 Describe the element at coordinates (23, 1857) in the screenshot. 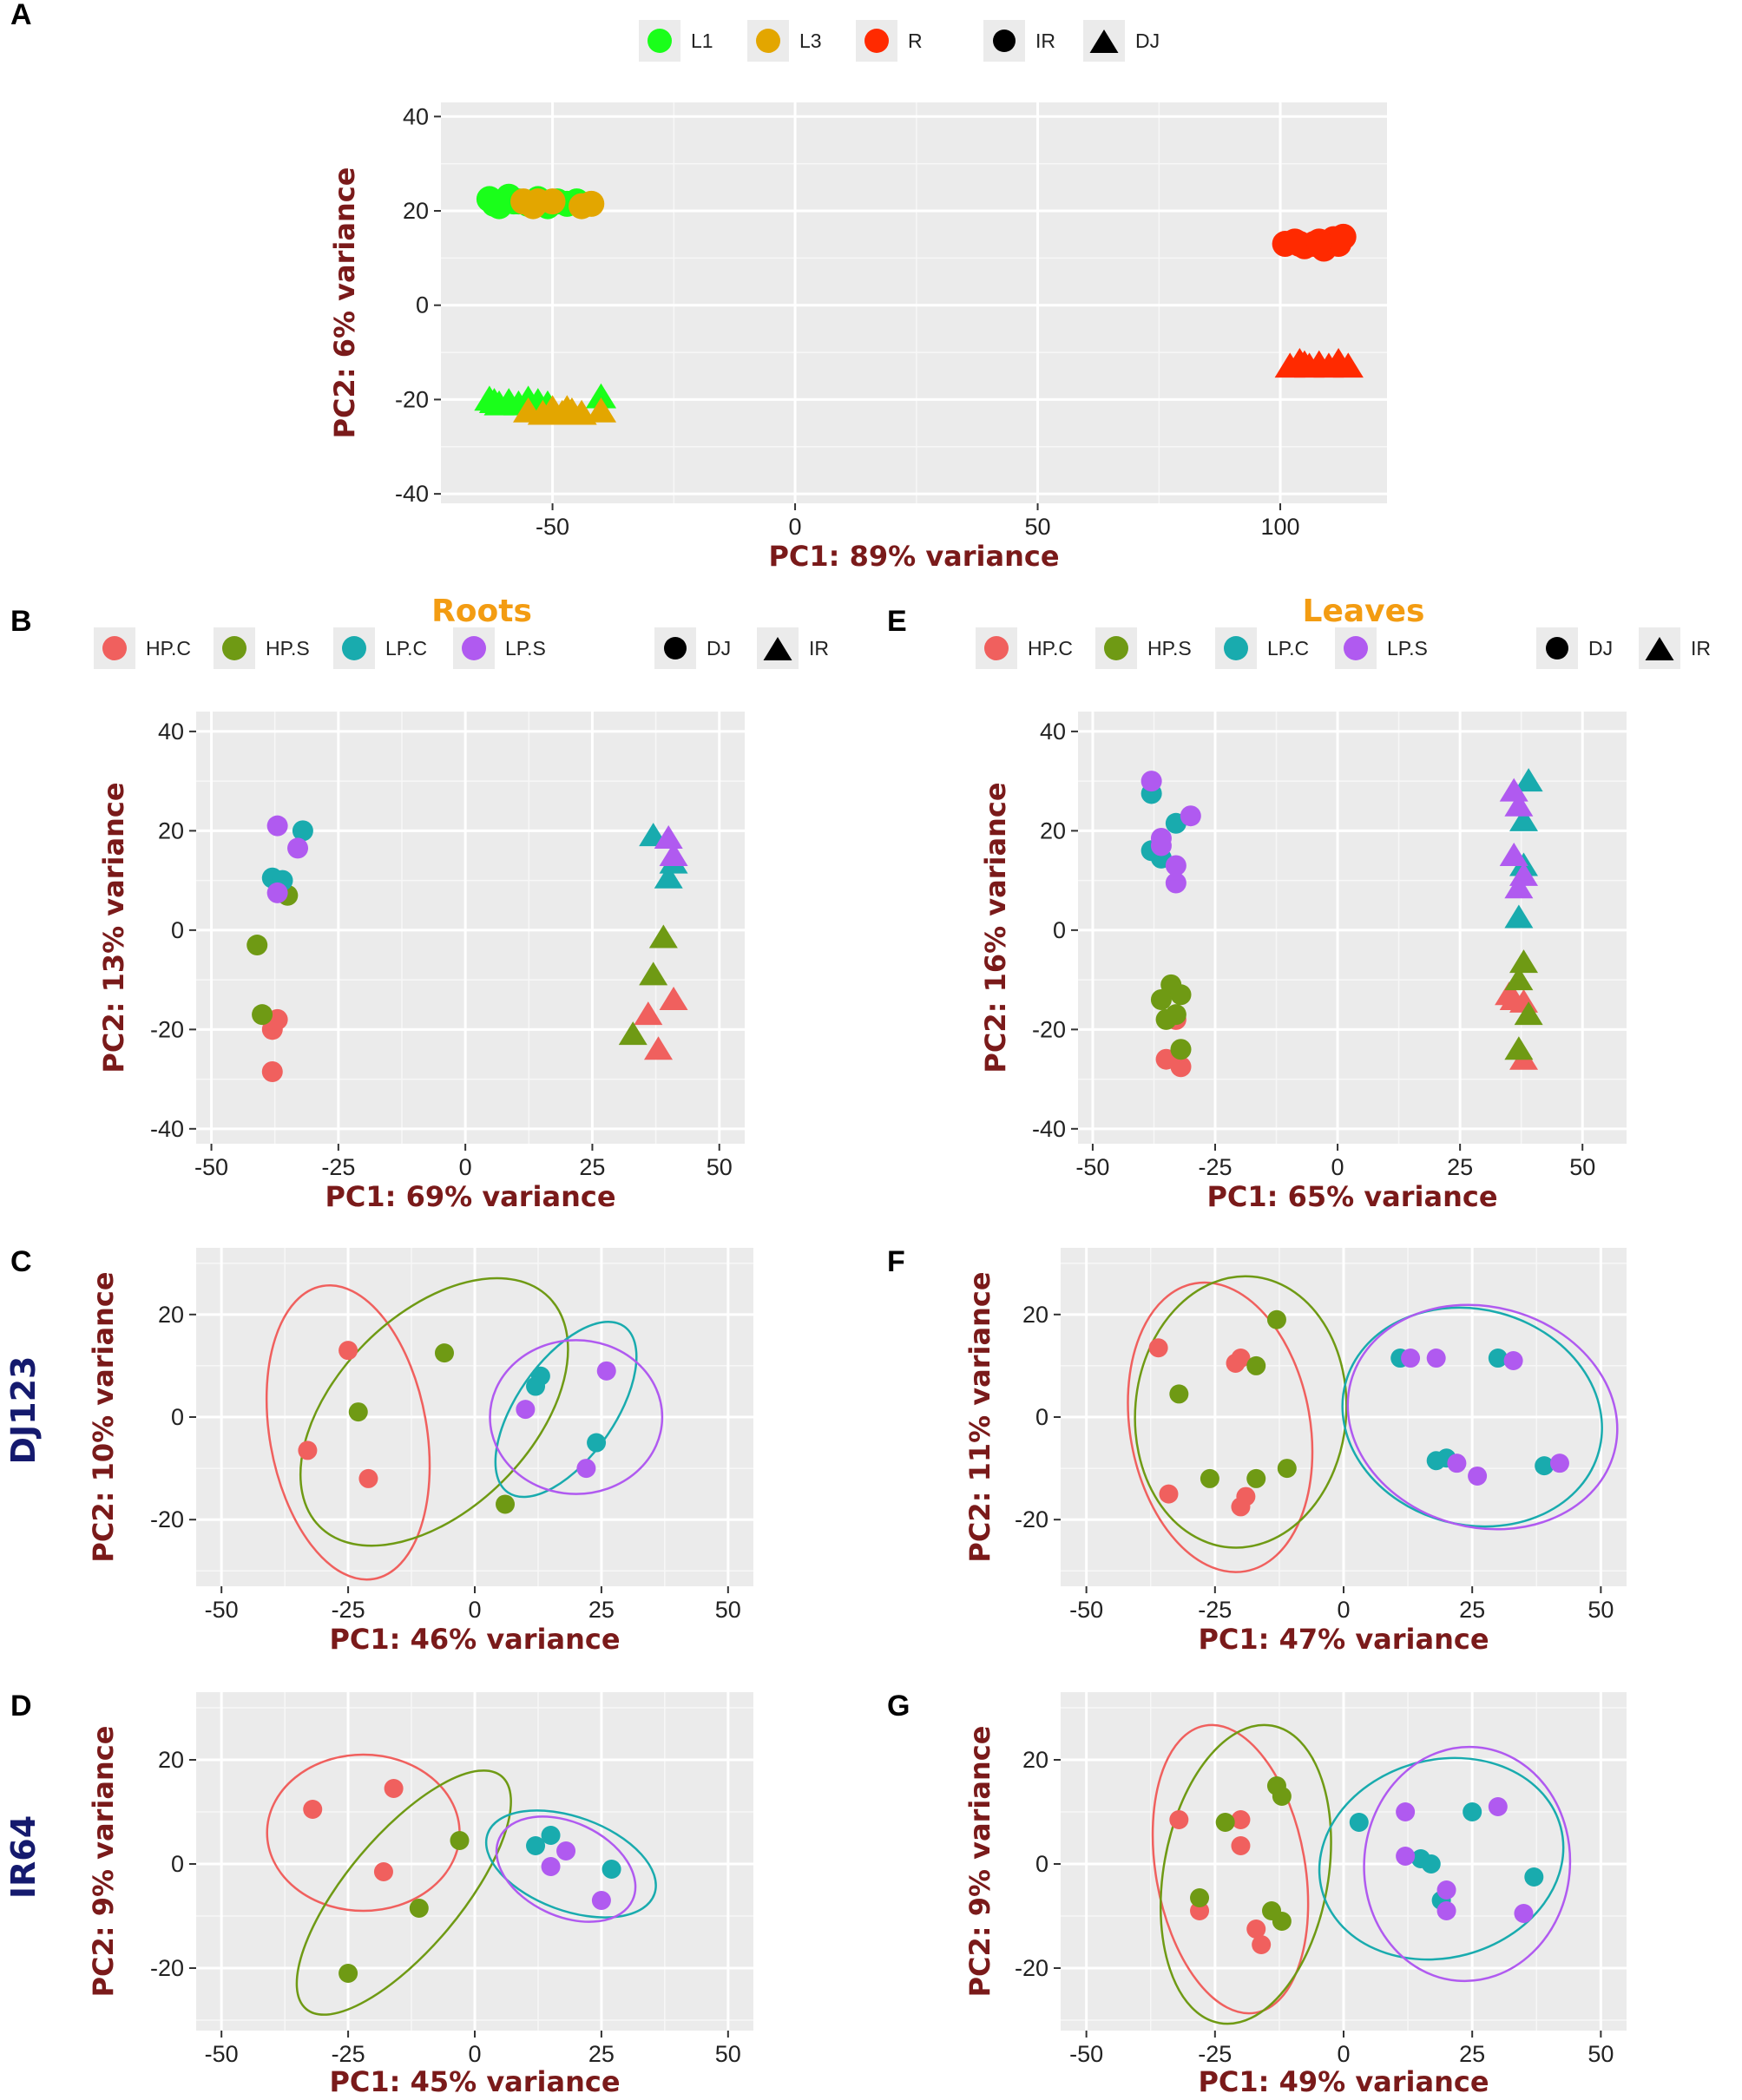

I see `side-title-ir64: IR64` at that location.